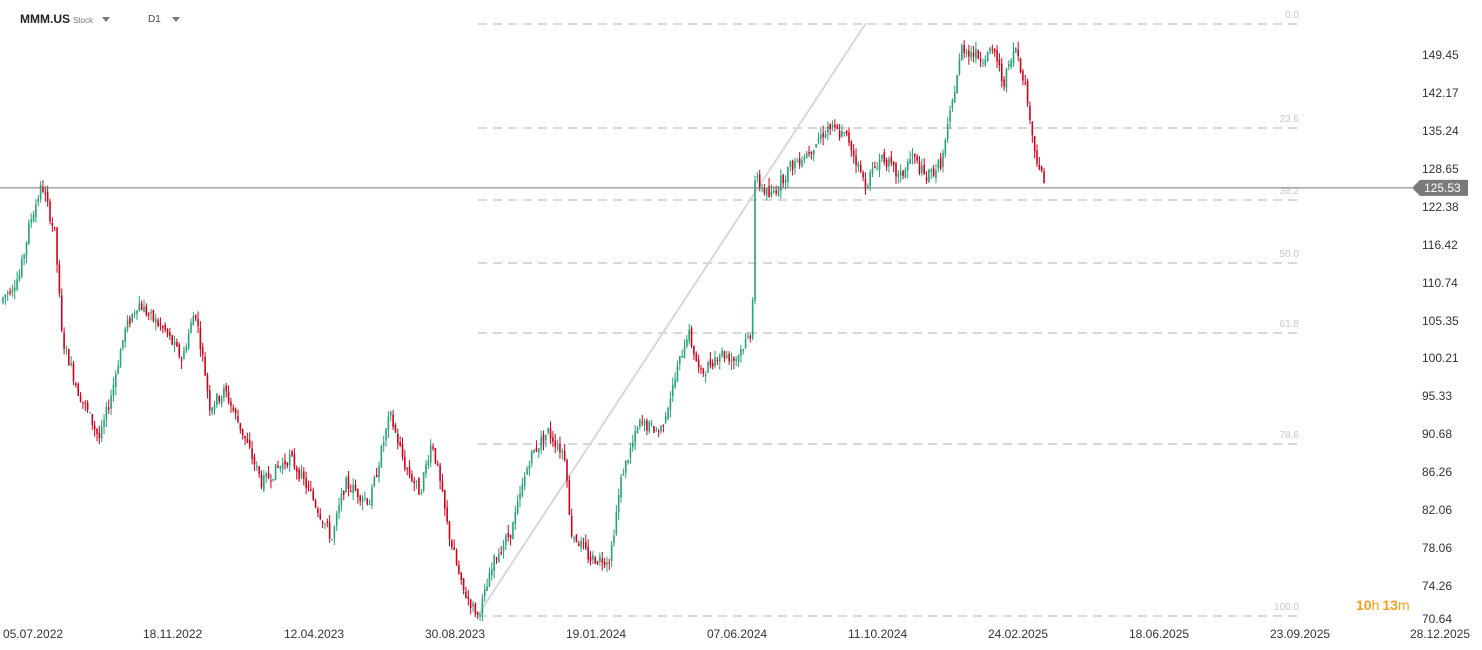  Describe the element at coordinates (1437, 510) in the screenshot. I see `y-axis-tick-label: 82.06` at that location.